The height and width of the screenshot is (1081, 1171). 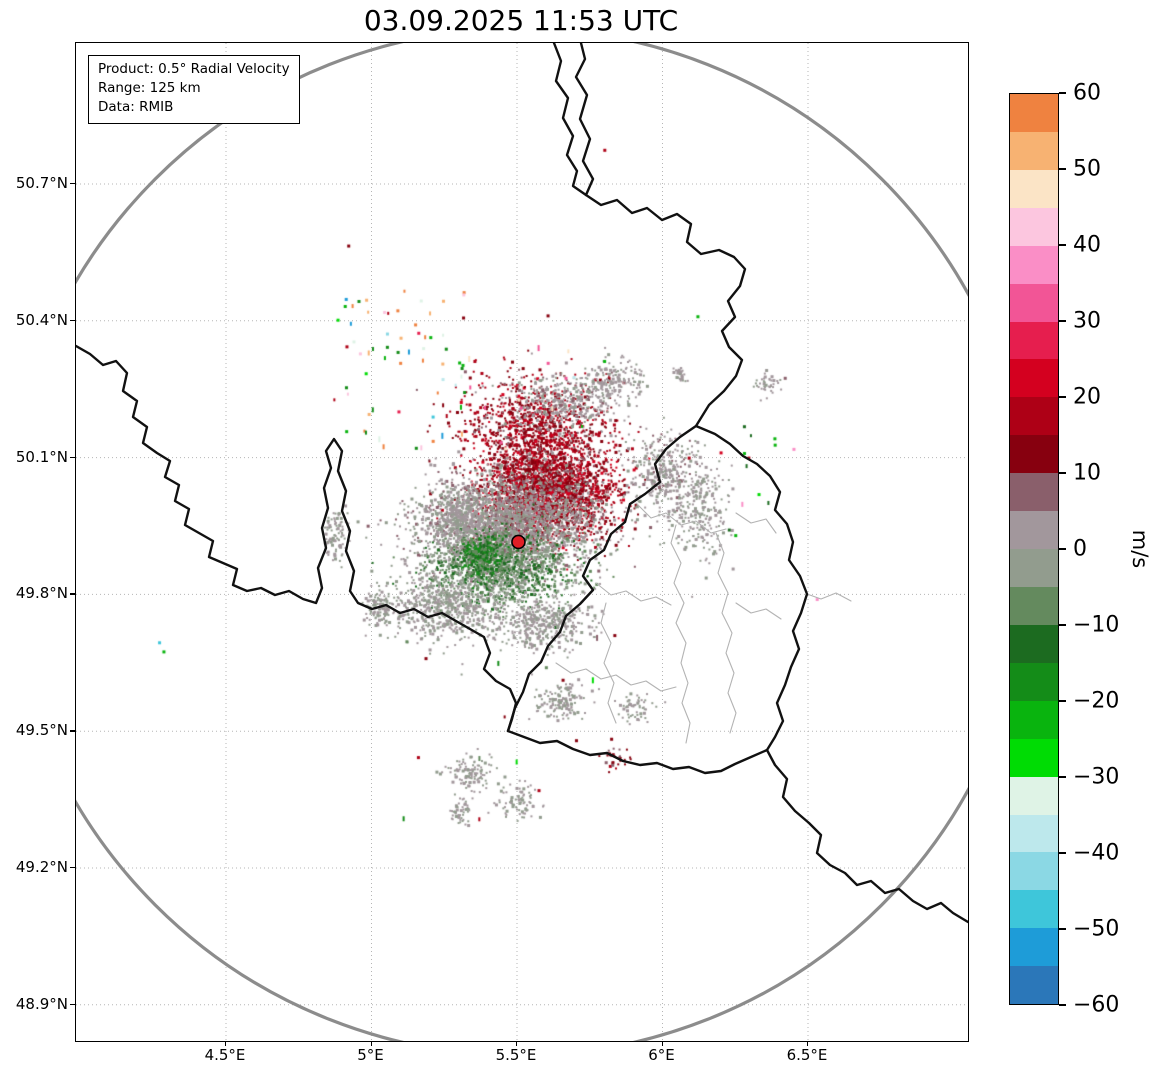 What do you see at coordinates (41, 456) in the screenshot?
I see `y-tick-label: 50.1°N` at bounding box center [41, 456].